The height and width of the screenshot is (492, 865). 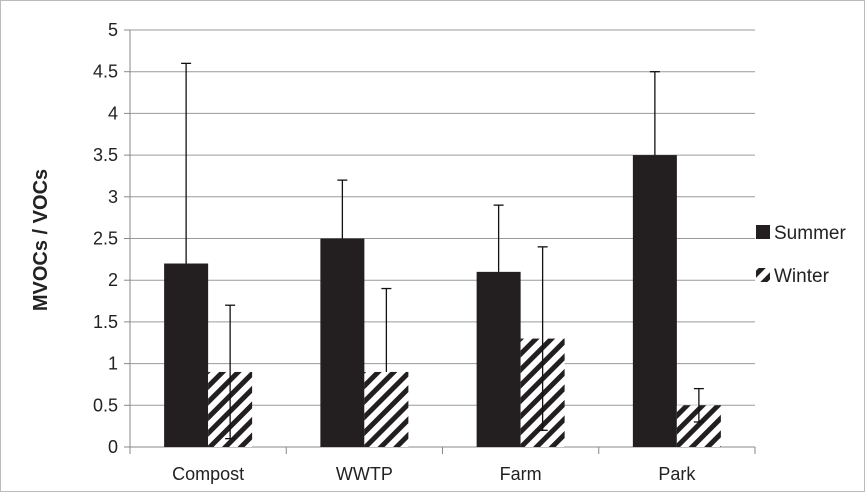 I want to click on x-category-label: Park, so click(x=677, y=474).